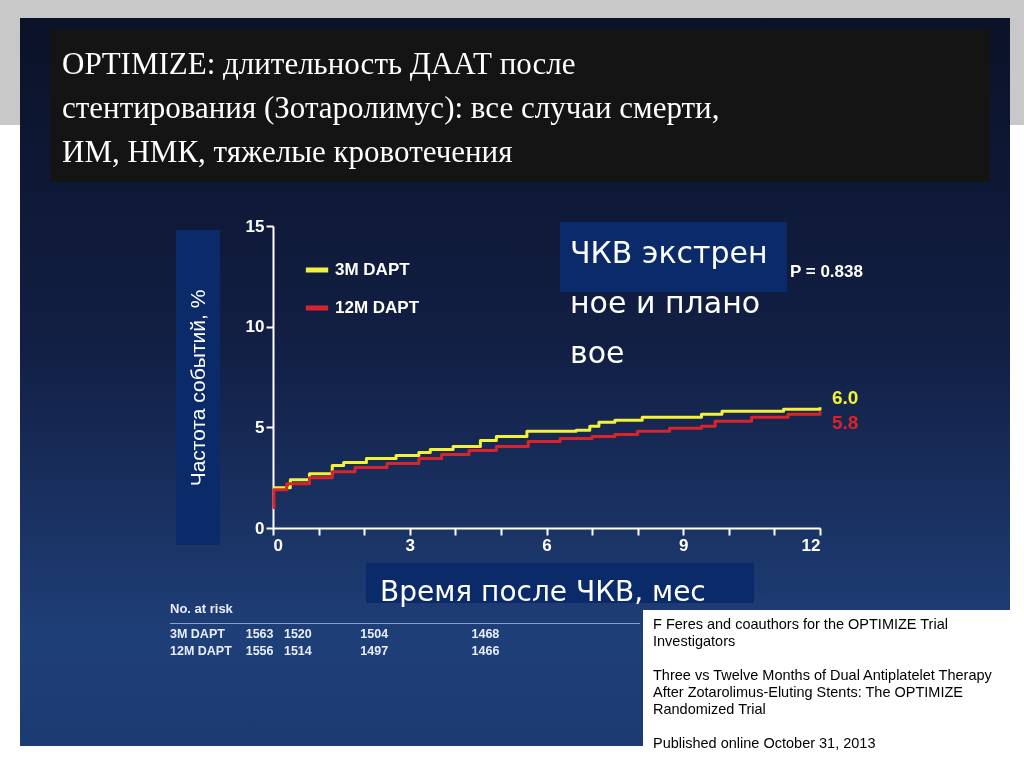 This screenshot has height=767, width=1024. What do you see at coordinates (255, 226) in the screenshot?
I see `y-tick-label: 15` at bounding box center [255, 226].